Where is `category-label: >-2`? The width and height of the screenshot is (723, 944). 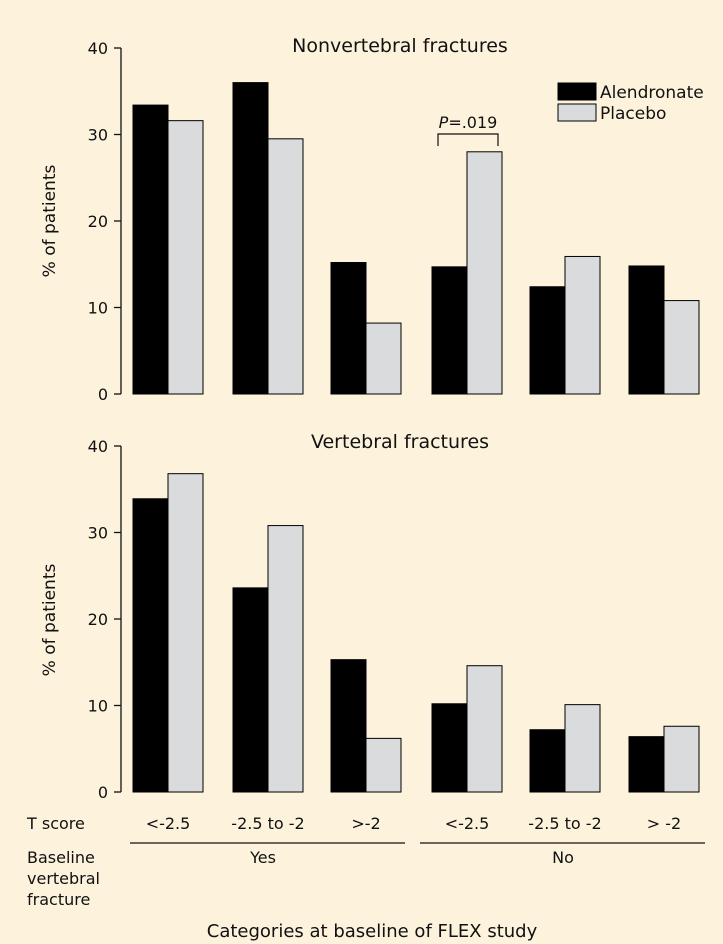
category-label: >-2 is located at coordinates (365, 823).